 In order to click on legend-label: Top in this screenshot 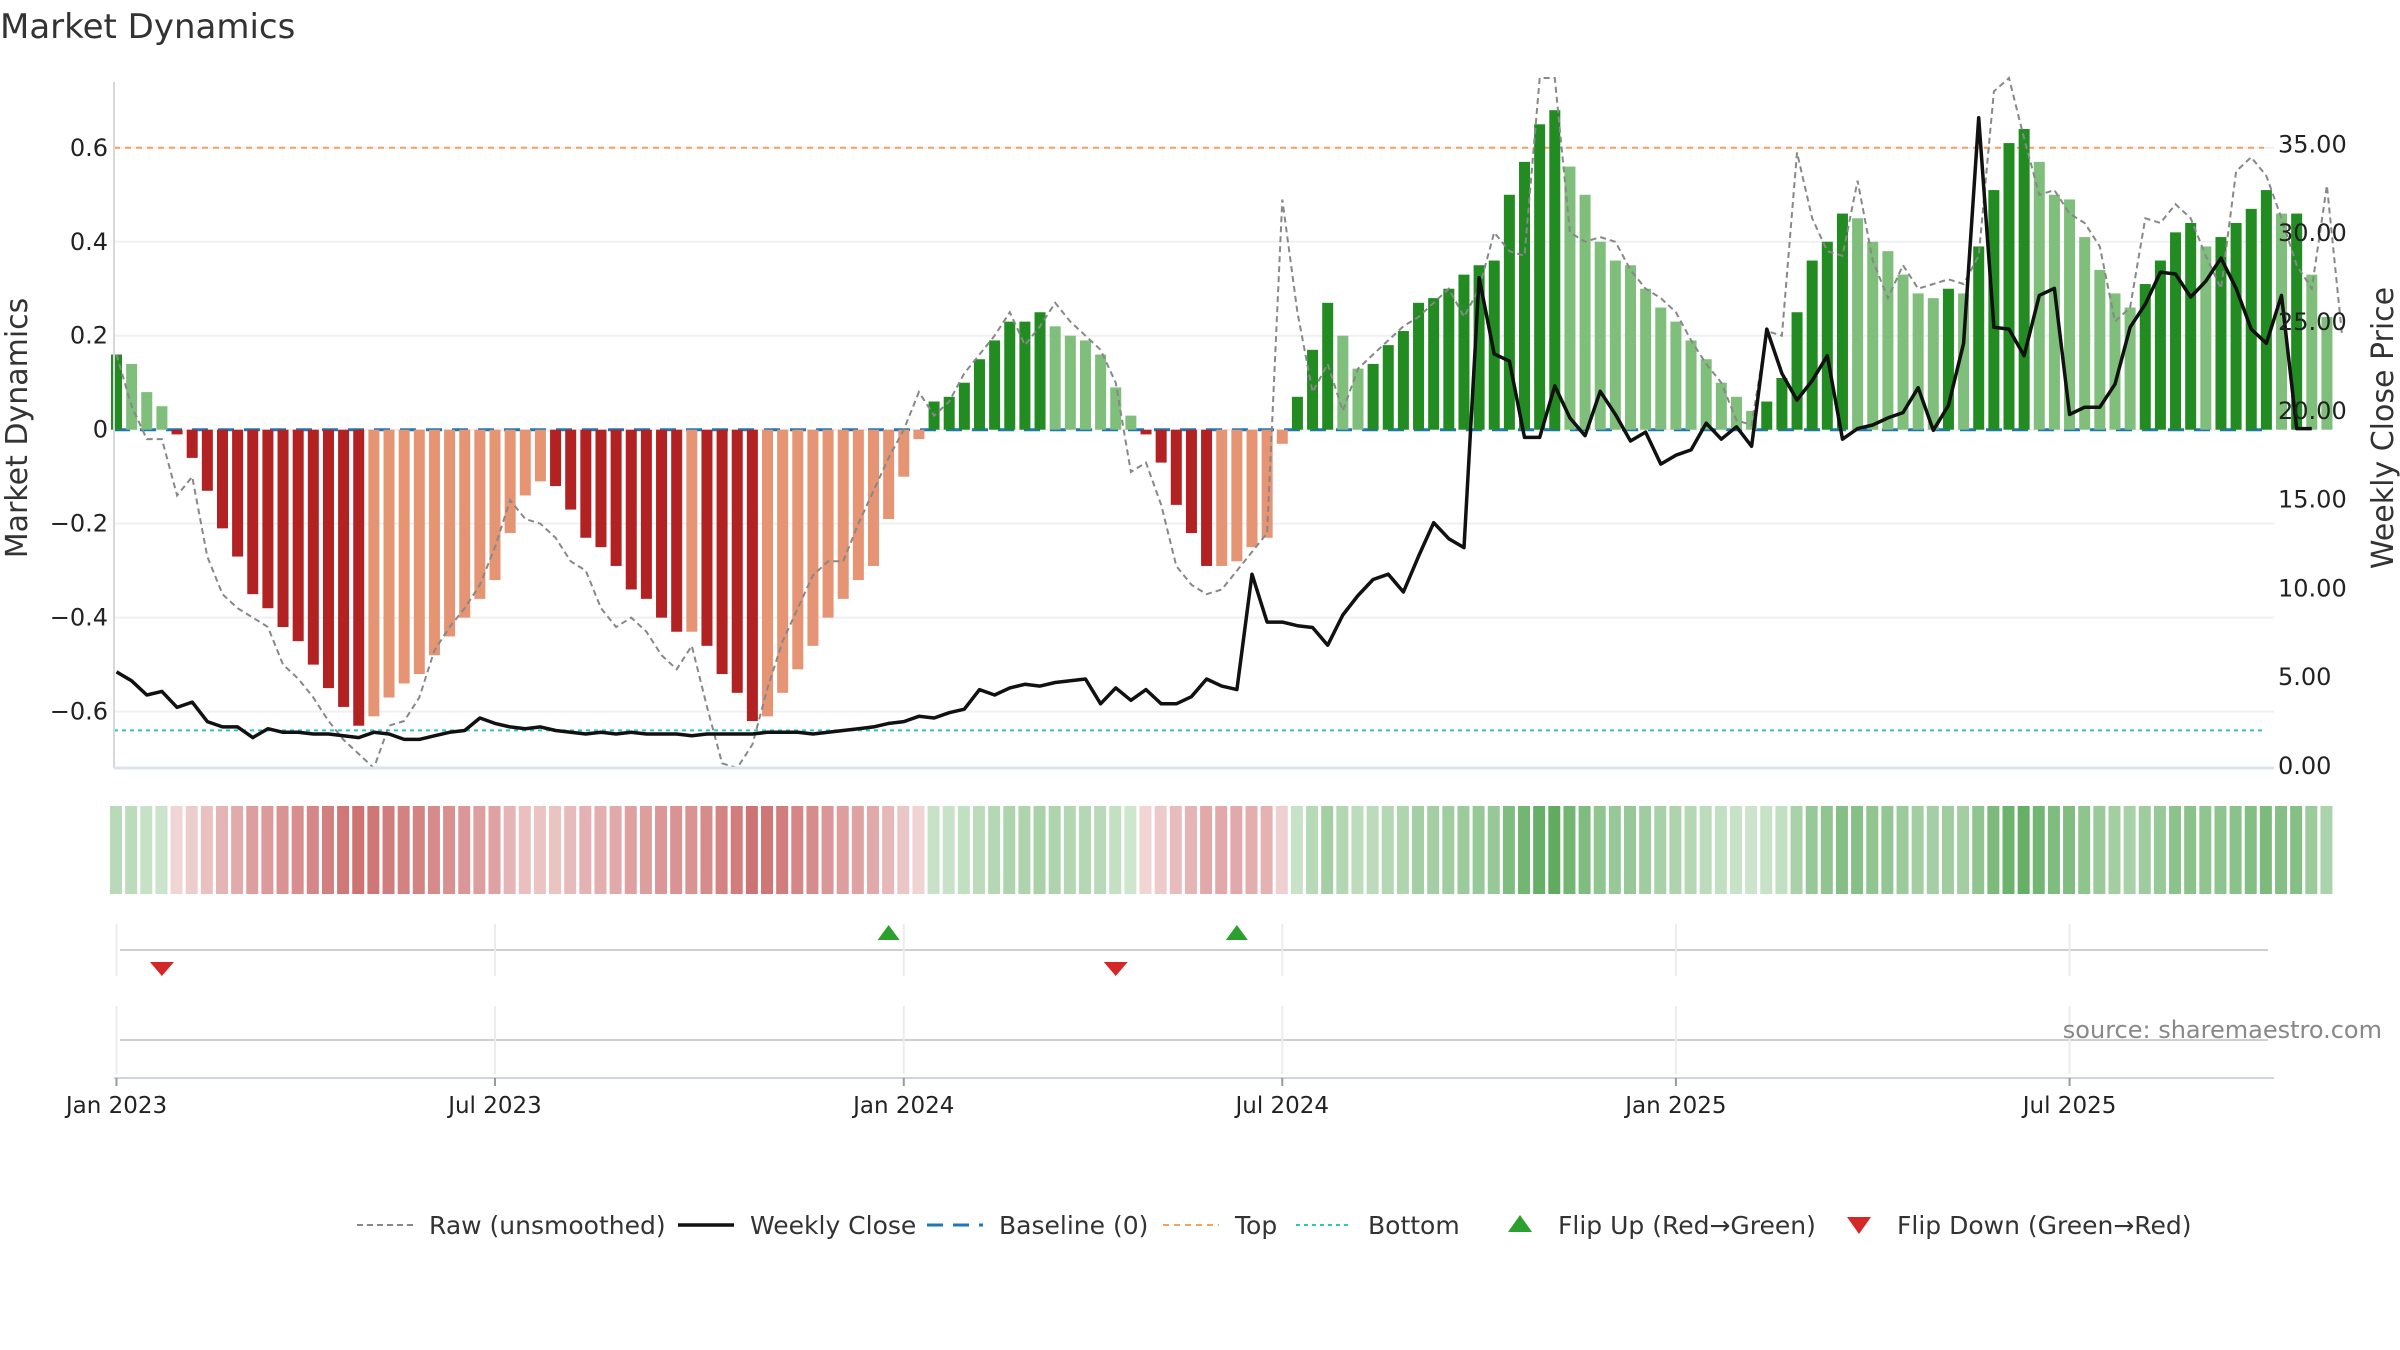, I will do `click(1255, 1225)`.